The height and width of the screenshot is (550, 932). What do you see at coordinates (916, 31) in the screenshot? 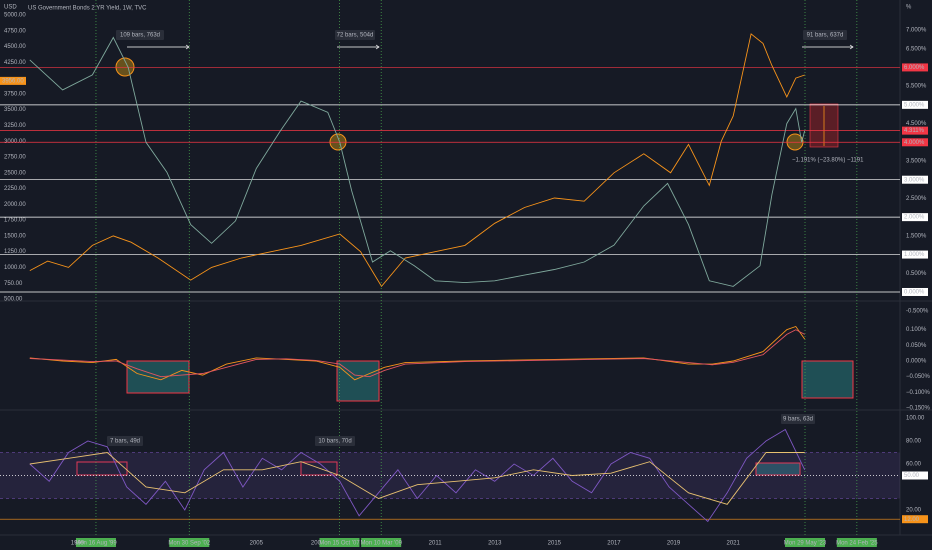
I see `y2-tick-label: 7.000%` at bounding box center [916, 31].